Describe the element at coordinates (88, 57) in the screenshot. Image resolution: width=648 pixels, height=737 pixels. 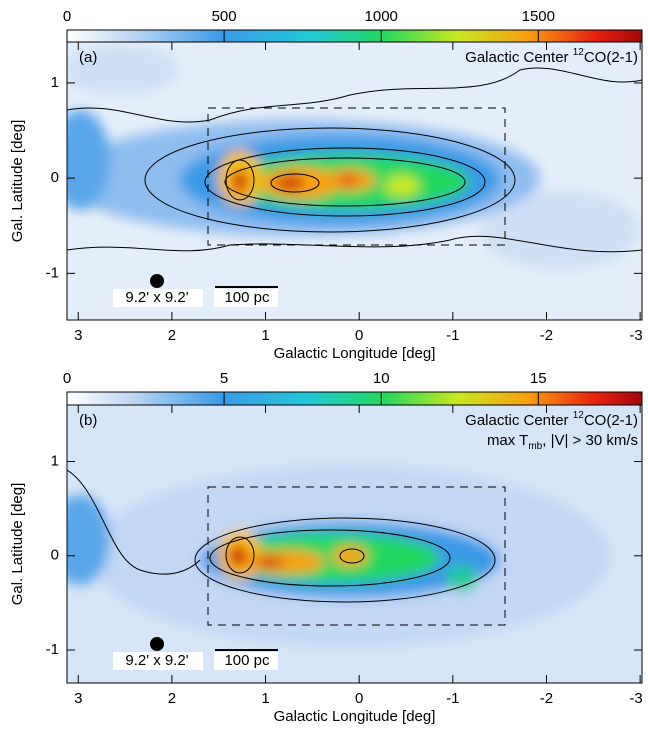
I see `panel-label: (a)` at that location.